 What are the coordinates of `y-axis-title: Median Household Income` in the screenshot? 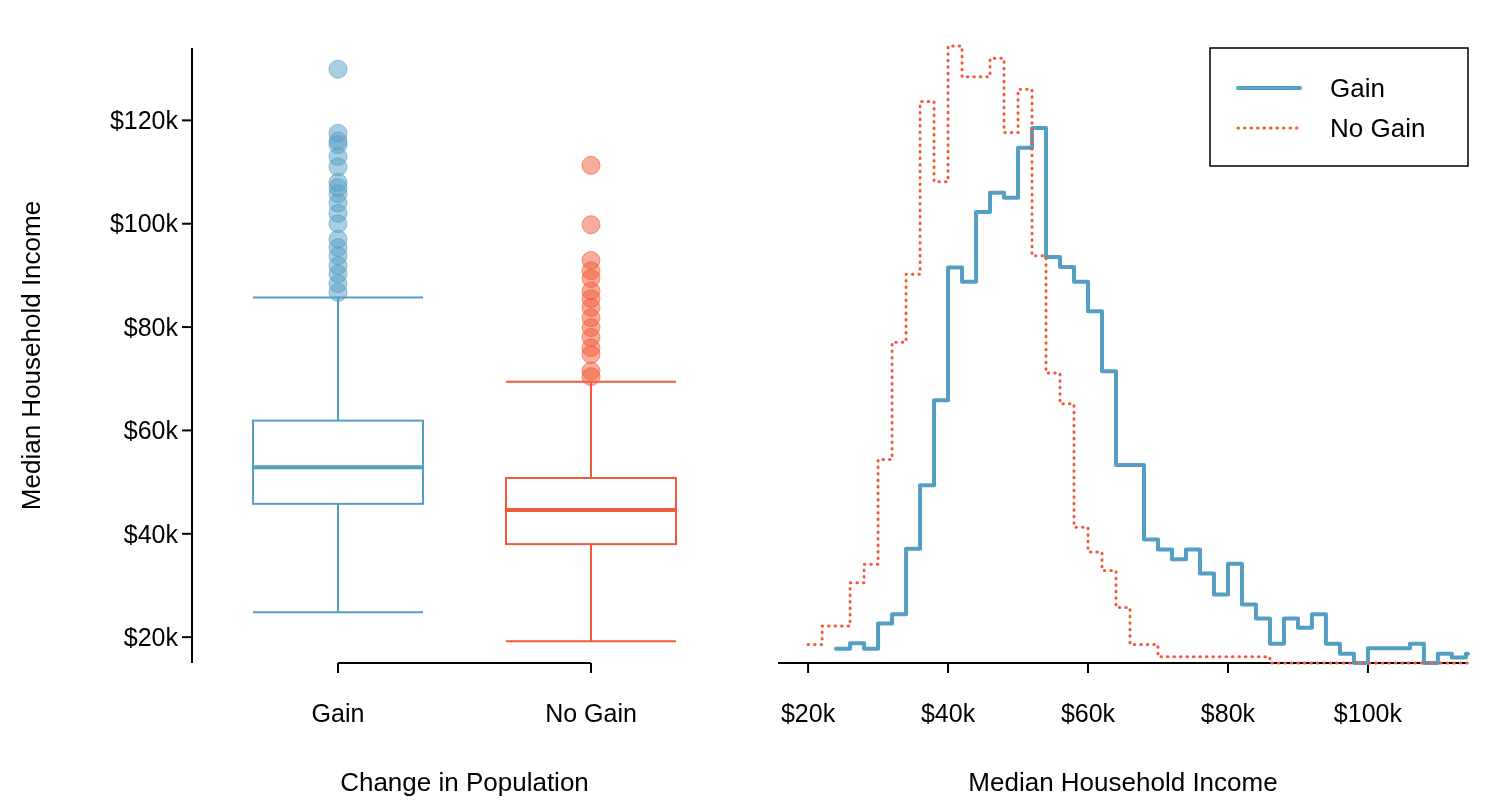 It's located at (31, 355).